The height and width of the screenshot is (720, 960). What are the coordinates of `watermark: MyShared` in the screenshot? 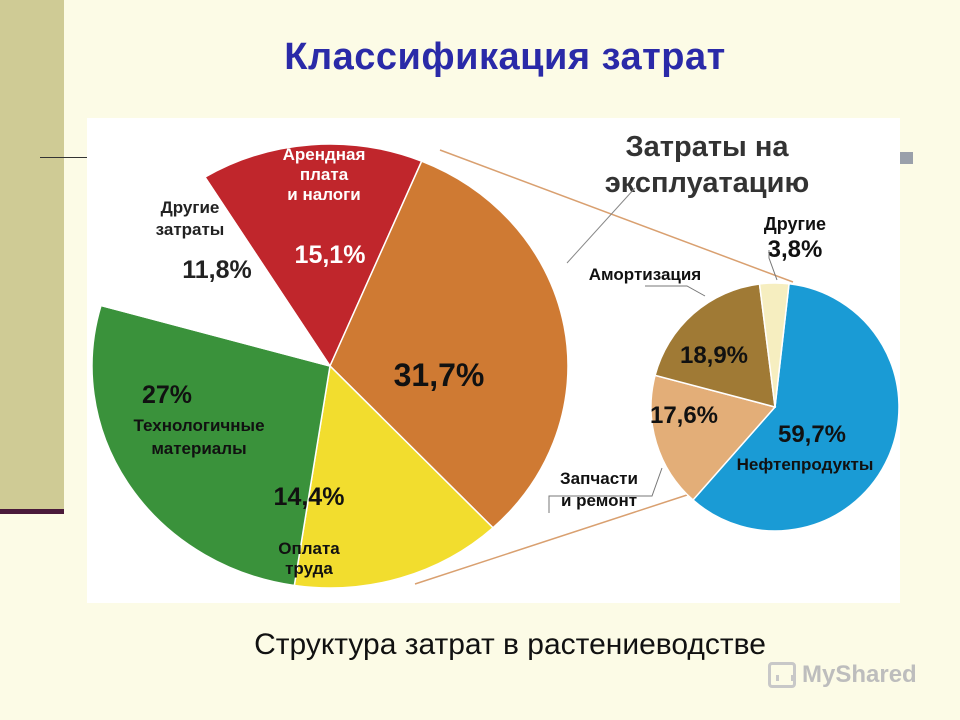 It's located at (853, 675).